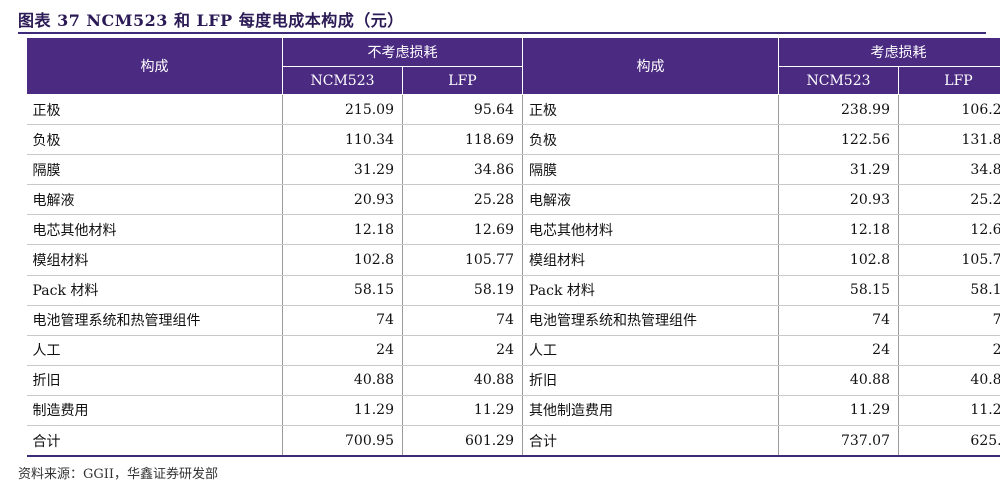 The width and height of the screenshot is (1000, 490). What do you see at coordinates (838, 140) in the screenshot?
I see `cell-right-ncm: 122.56` at bounding box center [838, 140].